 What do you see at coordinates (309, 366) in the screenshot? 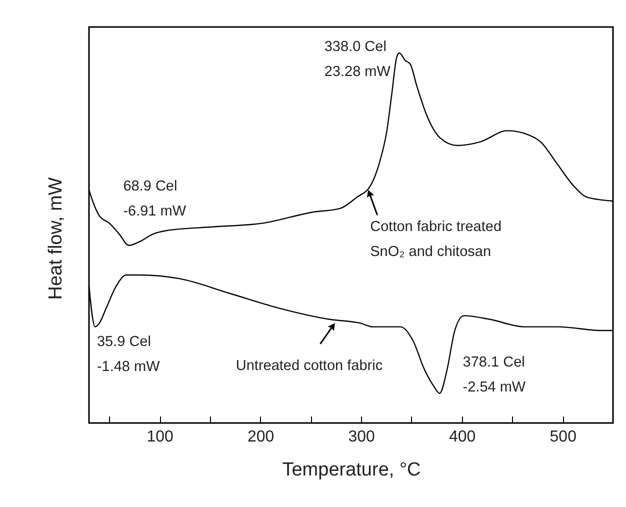
I see `annotation: Untreated cotton fabric` at bounding box center [309, 366].